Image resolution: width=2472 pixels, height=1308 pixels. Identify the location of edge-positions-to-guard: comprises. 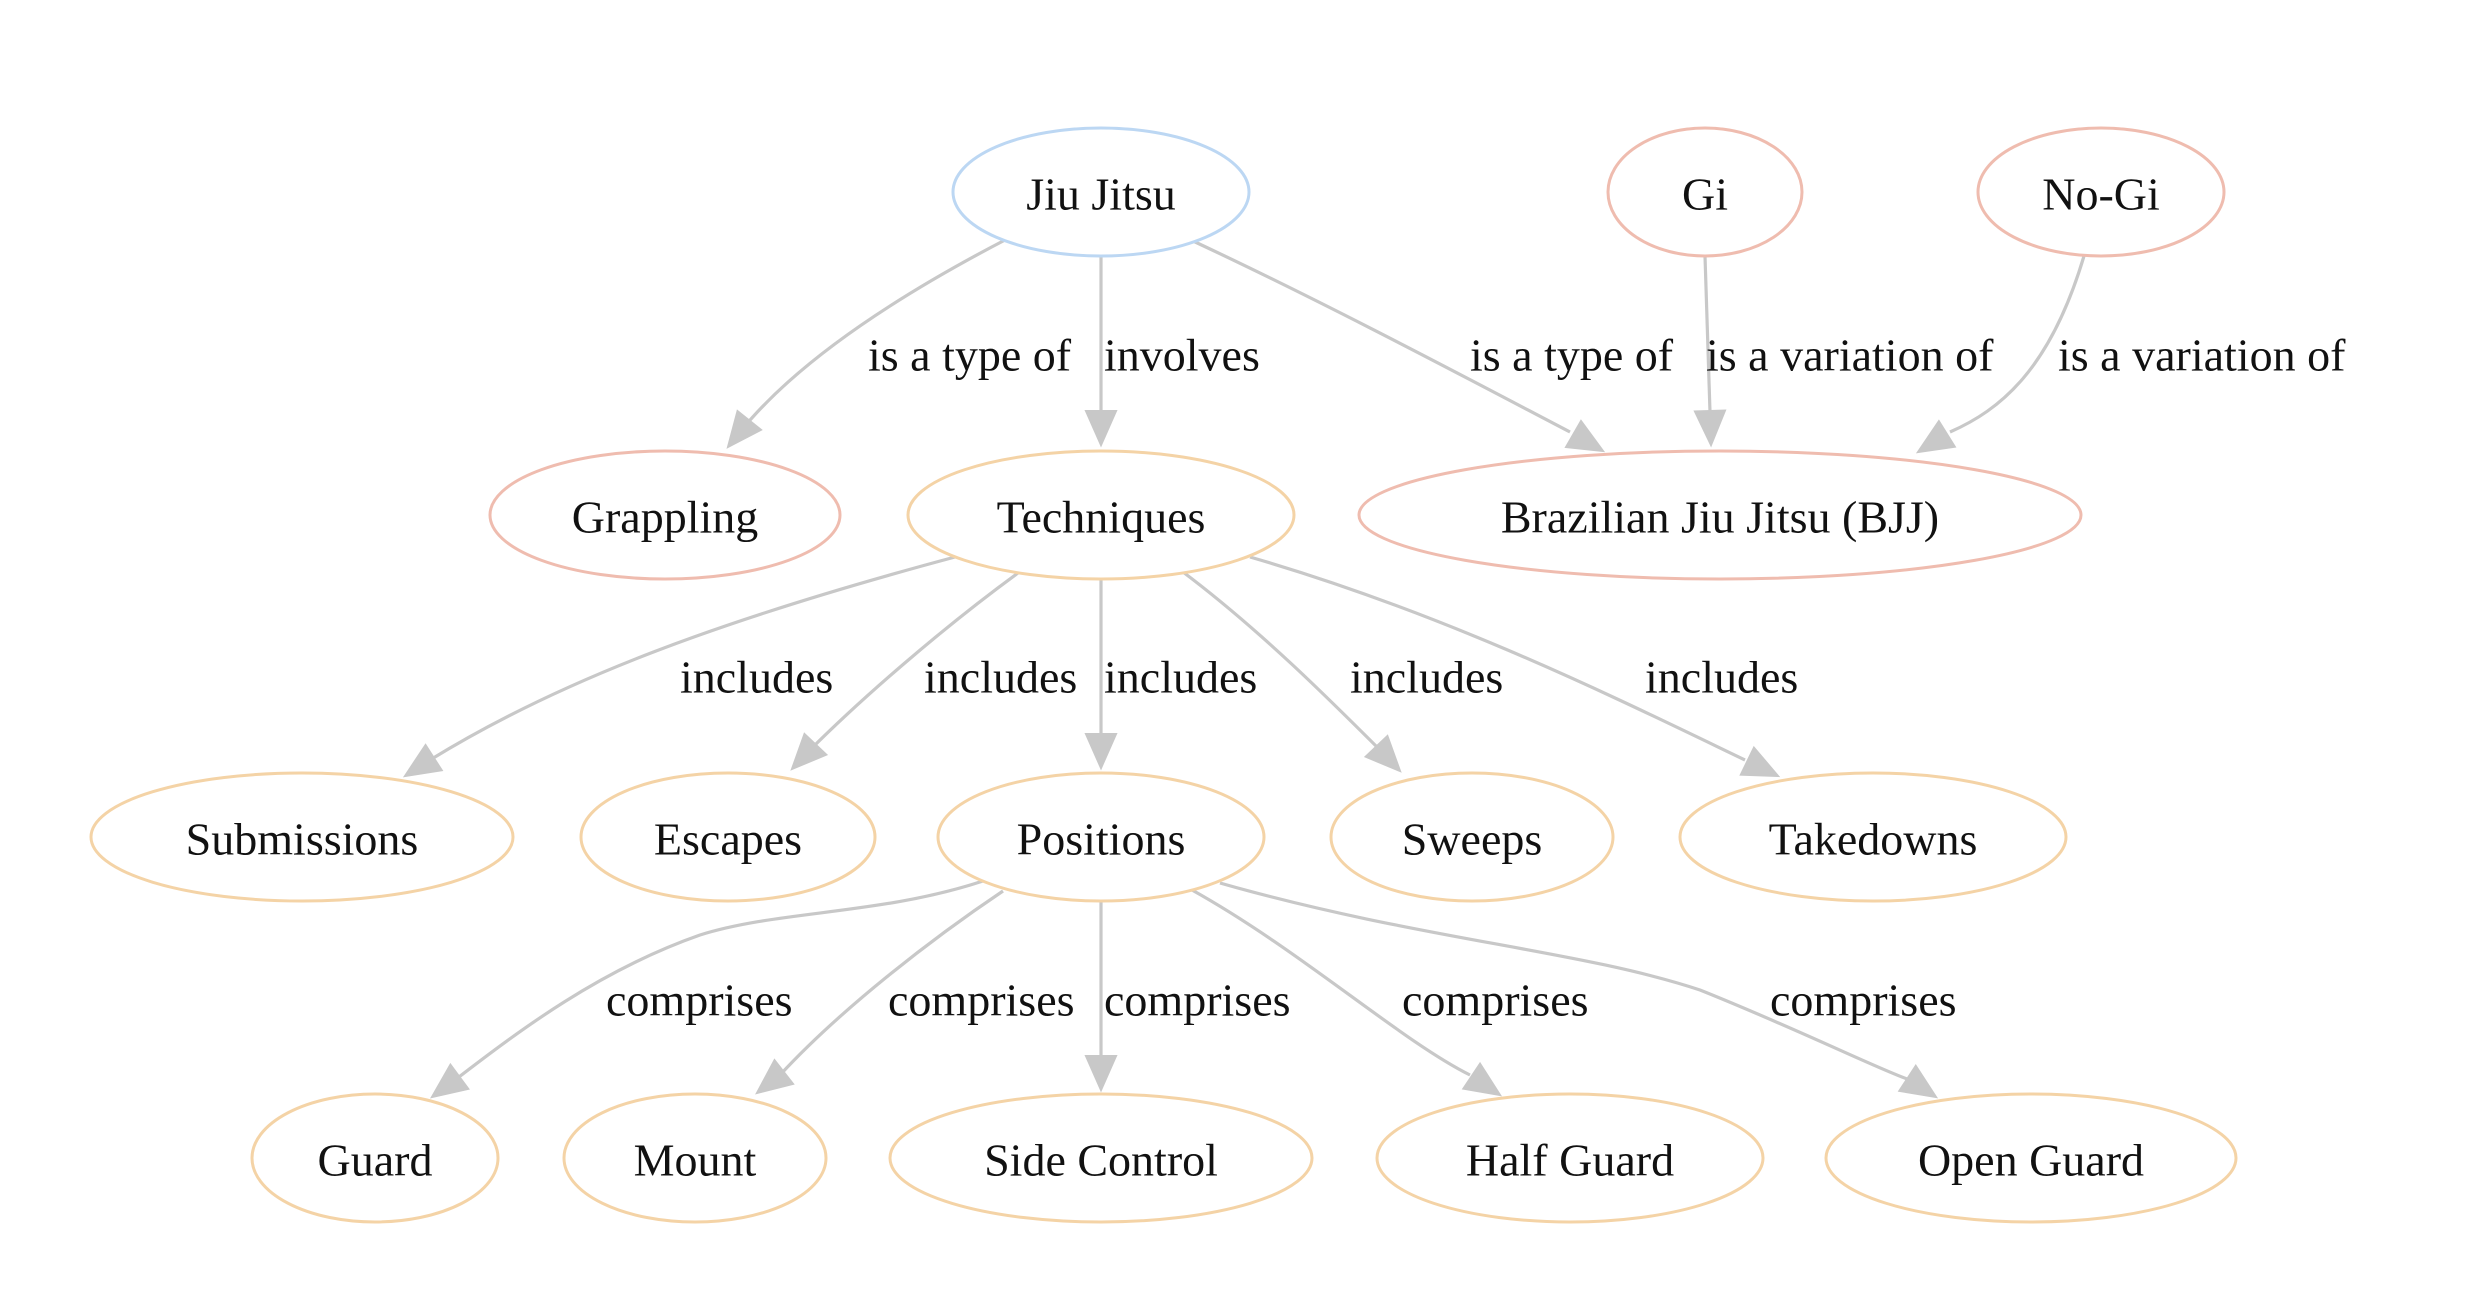
(707, 989).